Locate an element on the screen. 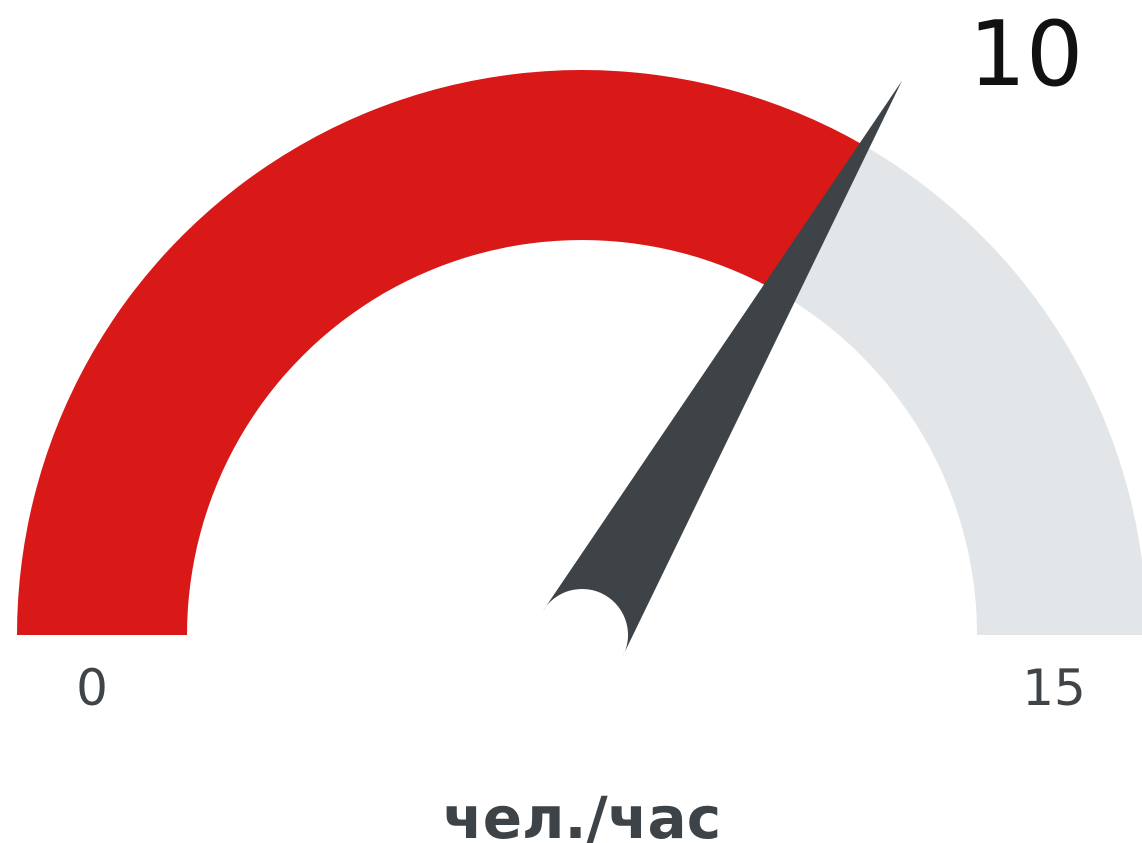 The image size is (1142, 843). gauge-value-label: 10 is located at coordinates (1026, 54).